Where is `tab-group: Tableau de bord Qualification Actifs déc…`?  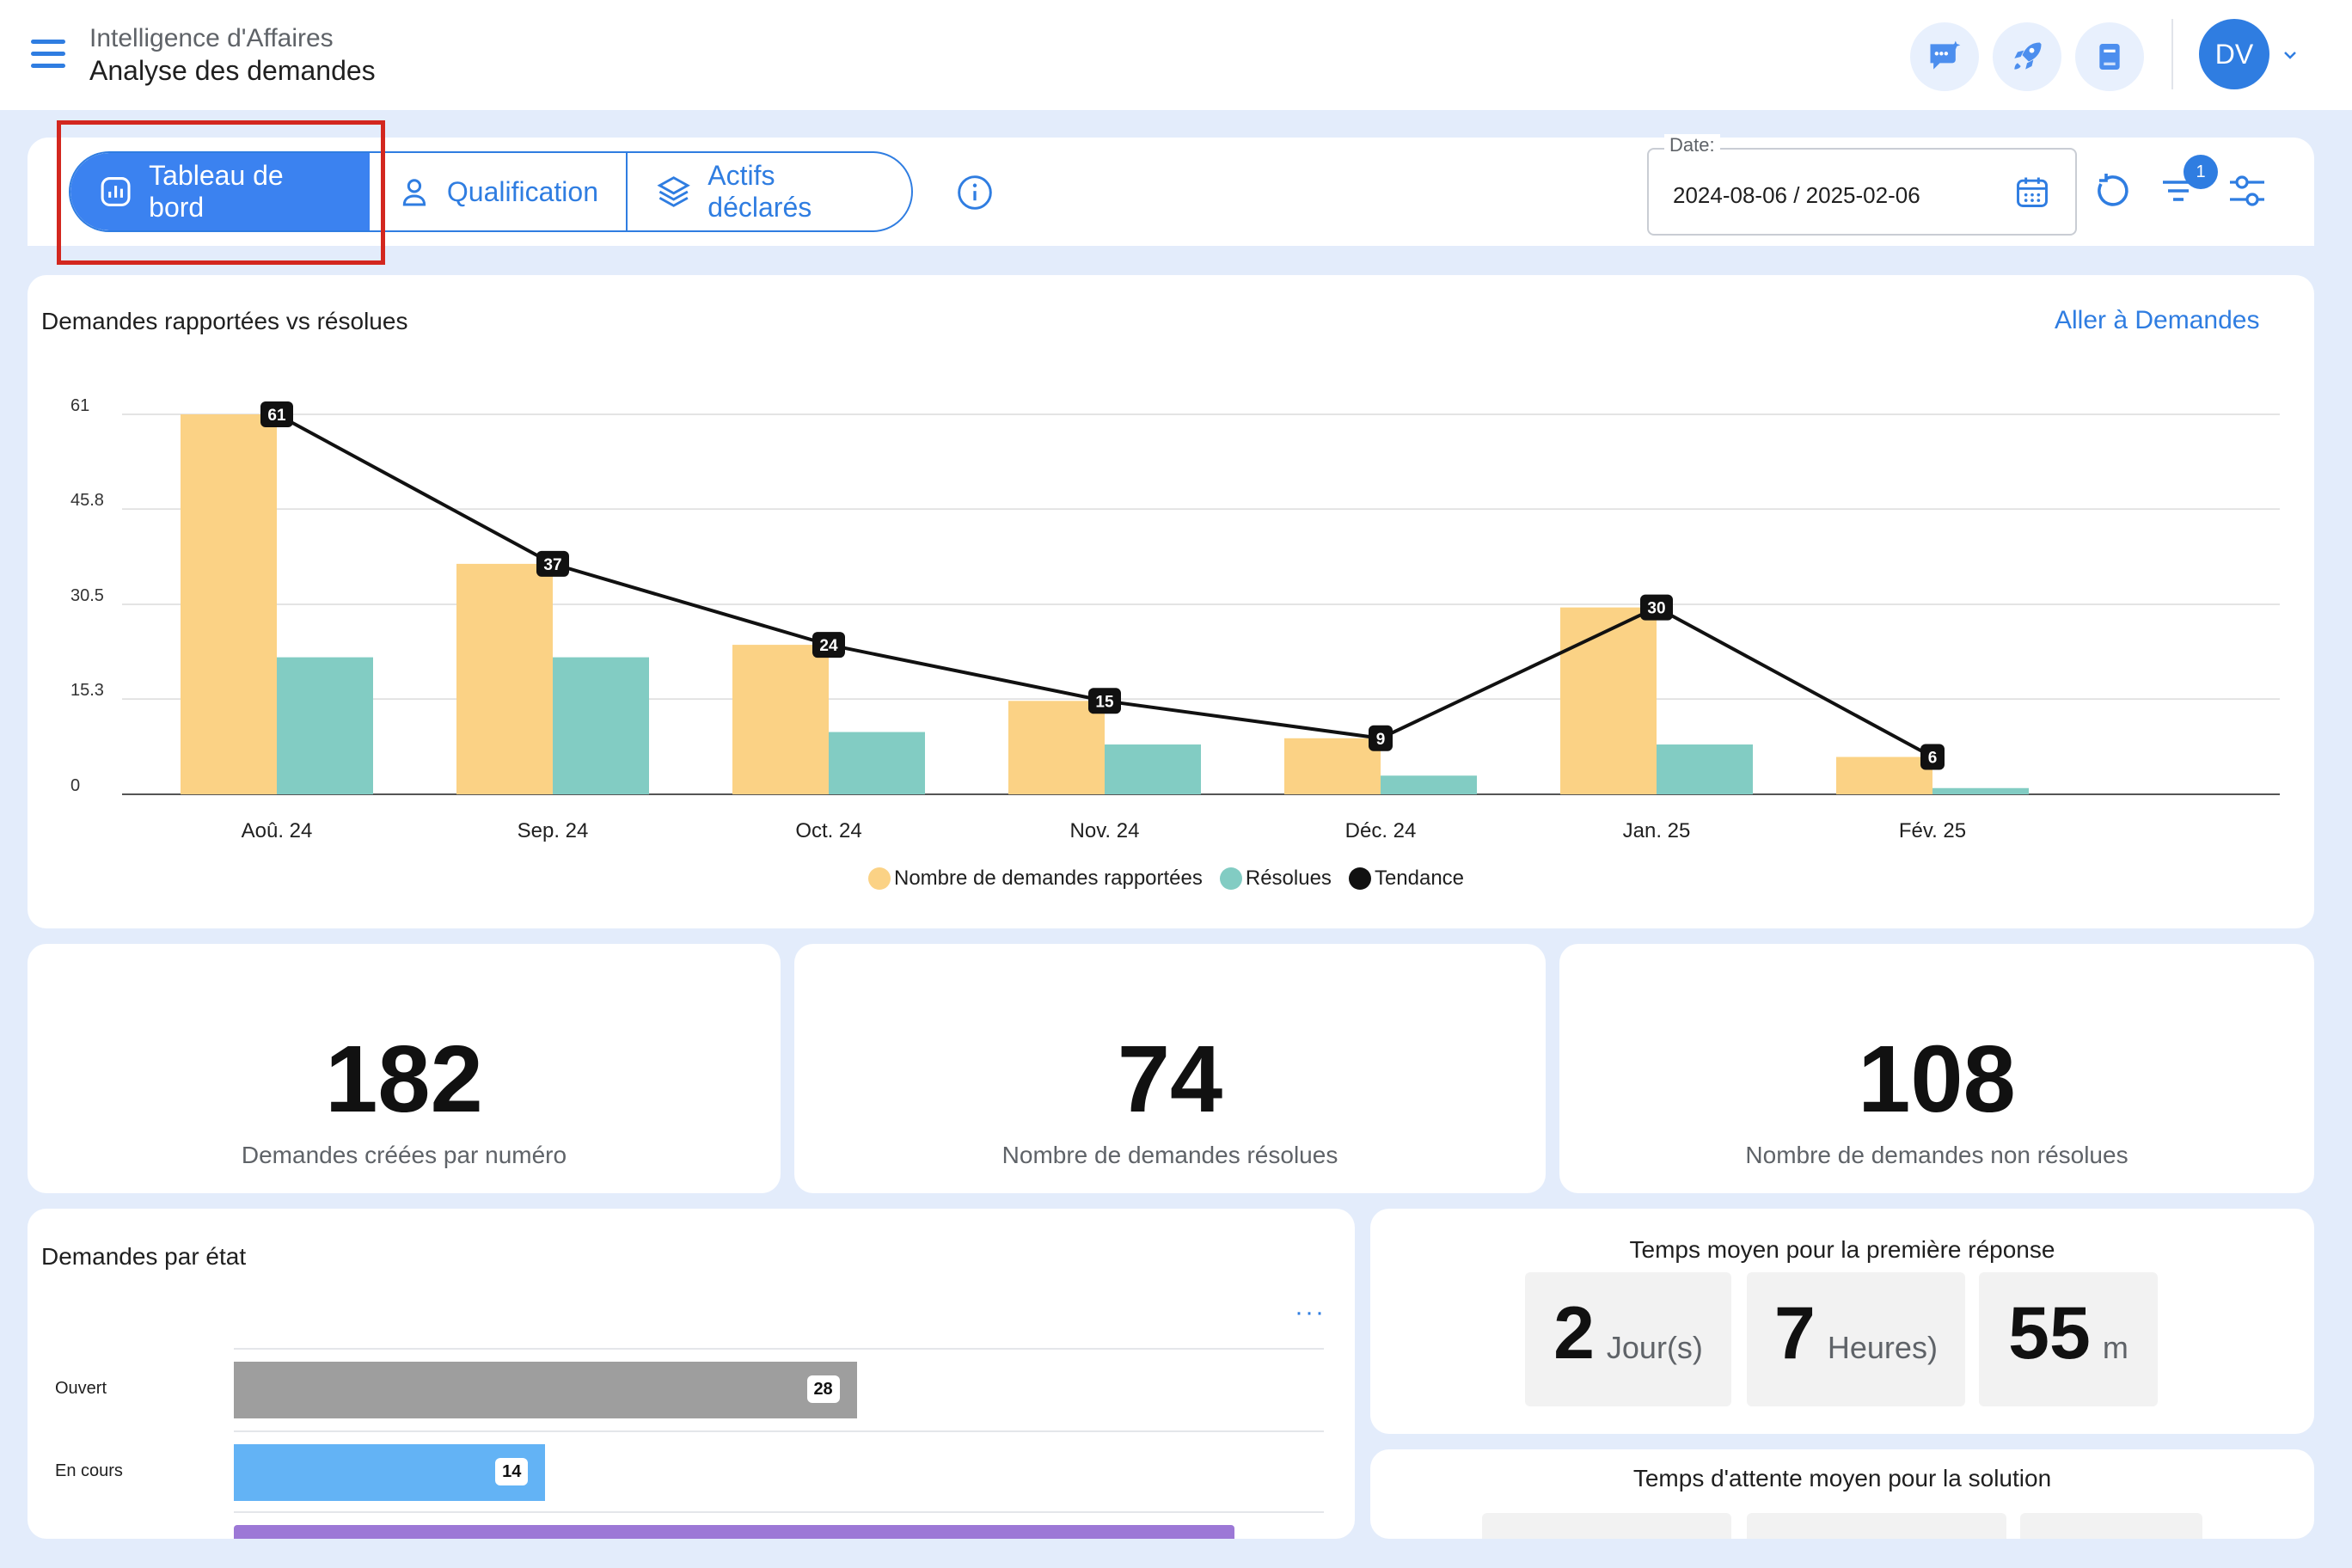
tab-group: Tableau de bord Qualification Actifs déc… is located at coordinates (491, 191).